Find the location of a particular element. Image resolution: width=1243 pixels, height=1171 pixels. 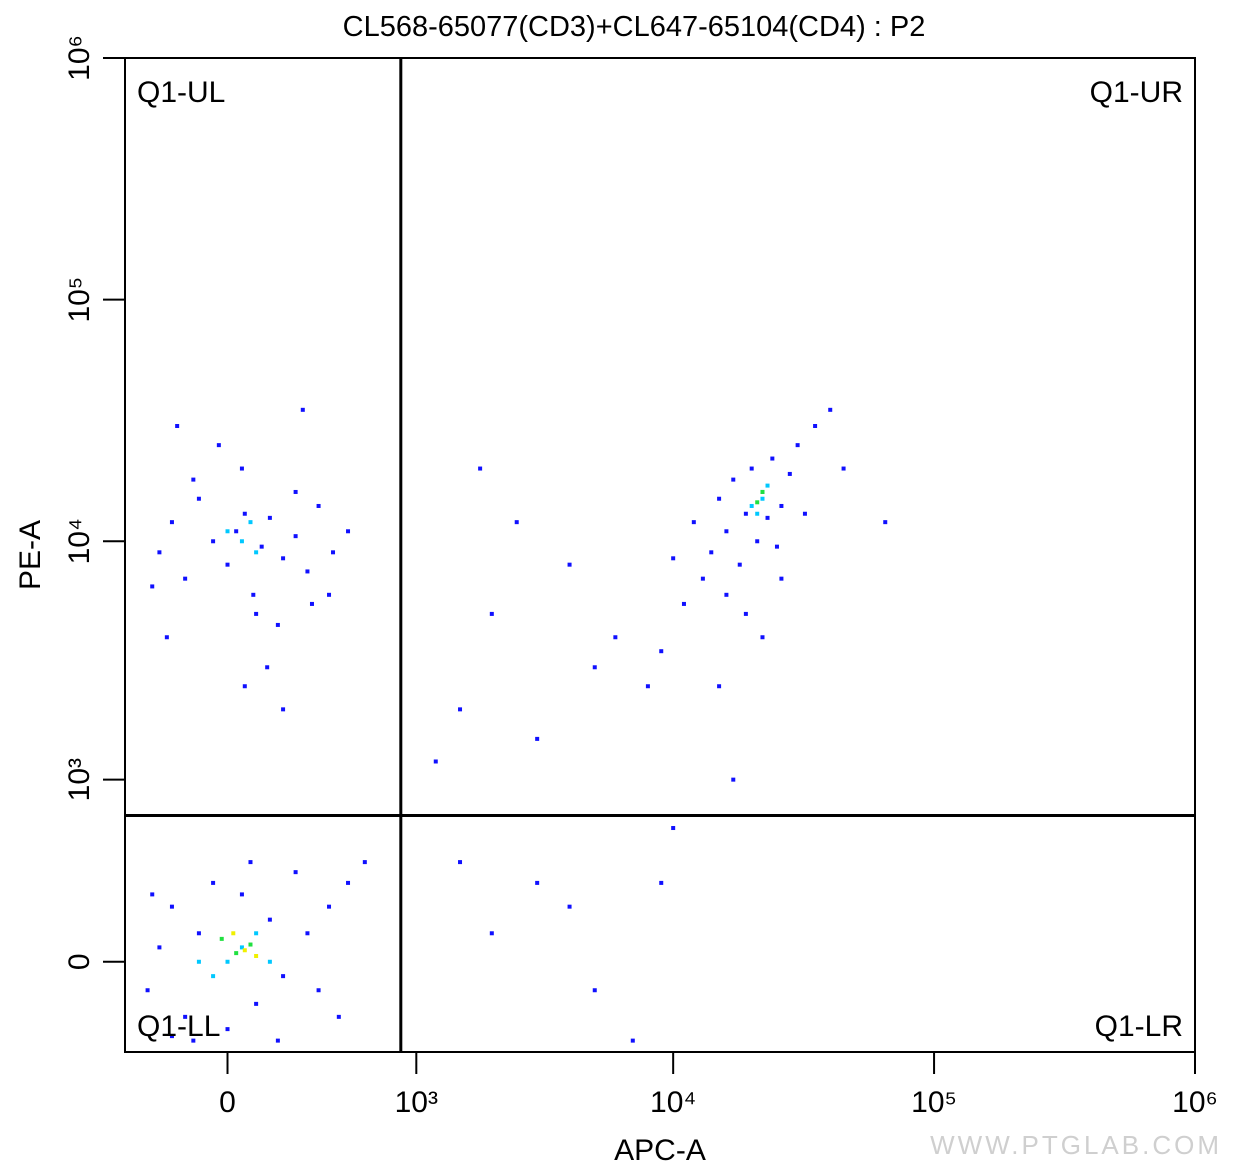

x-axis-label: APC-A is located at coordinates (660, 1150).